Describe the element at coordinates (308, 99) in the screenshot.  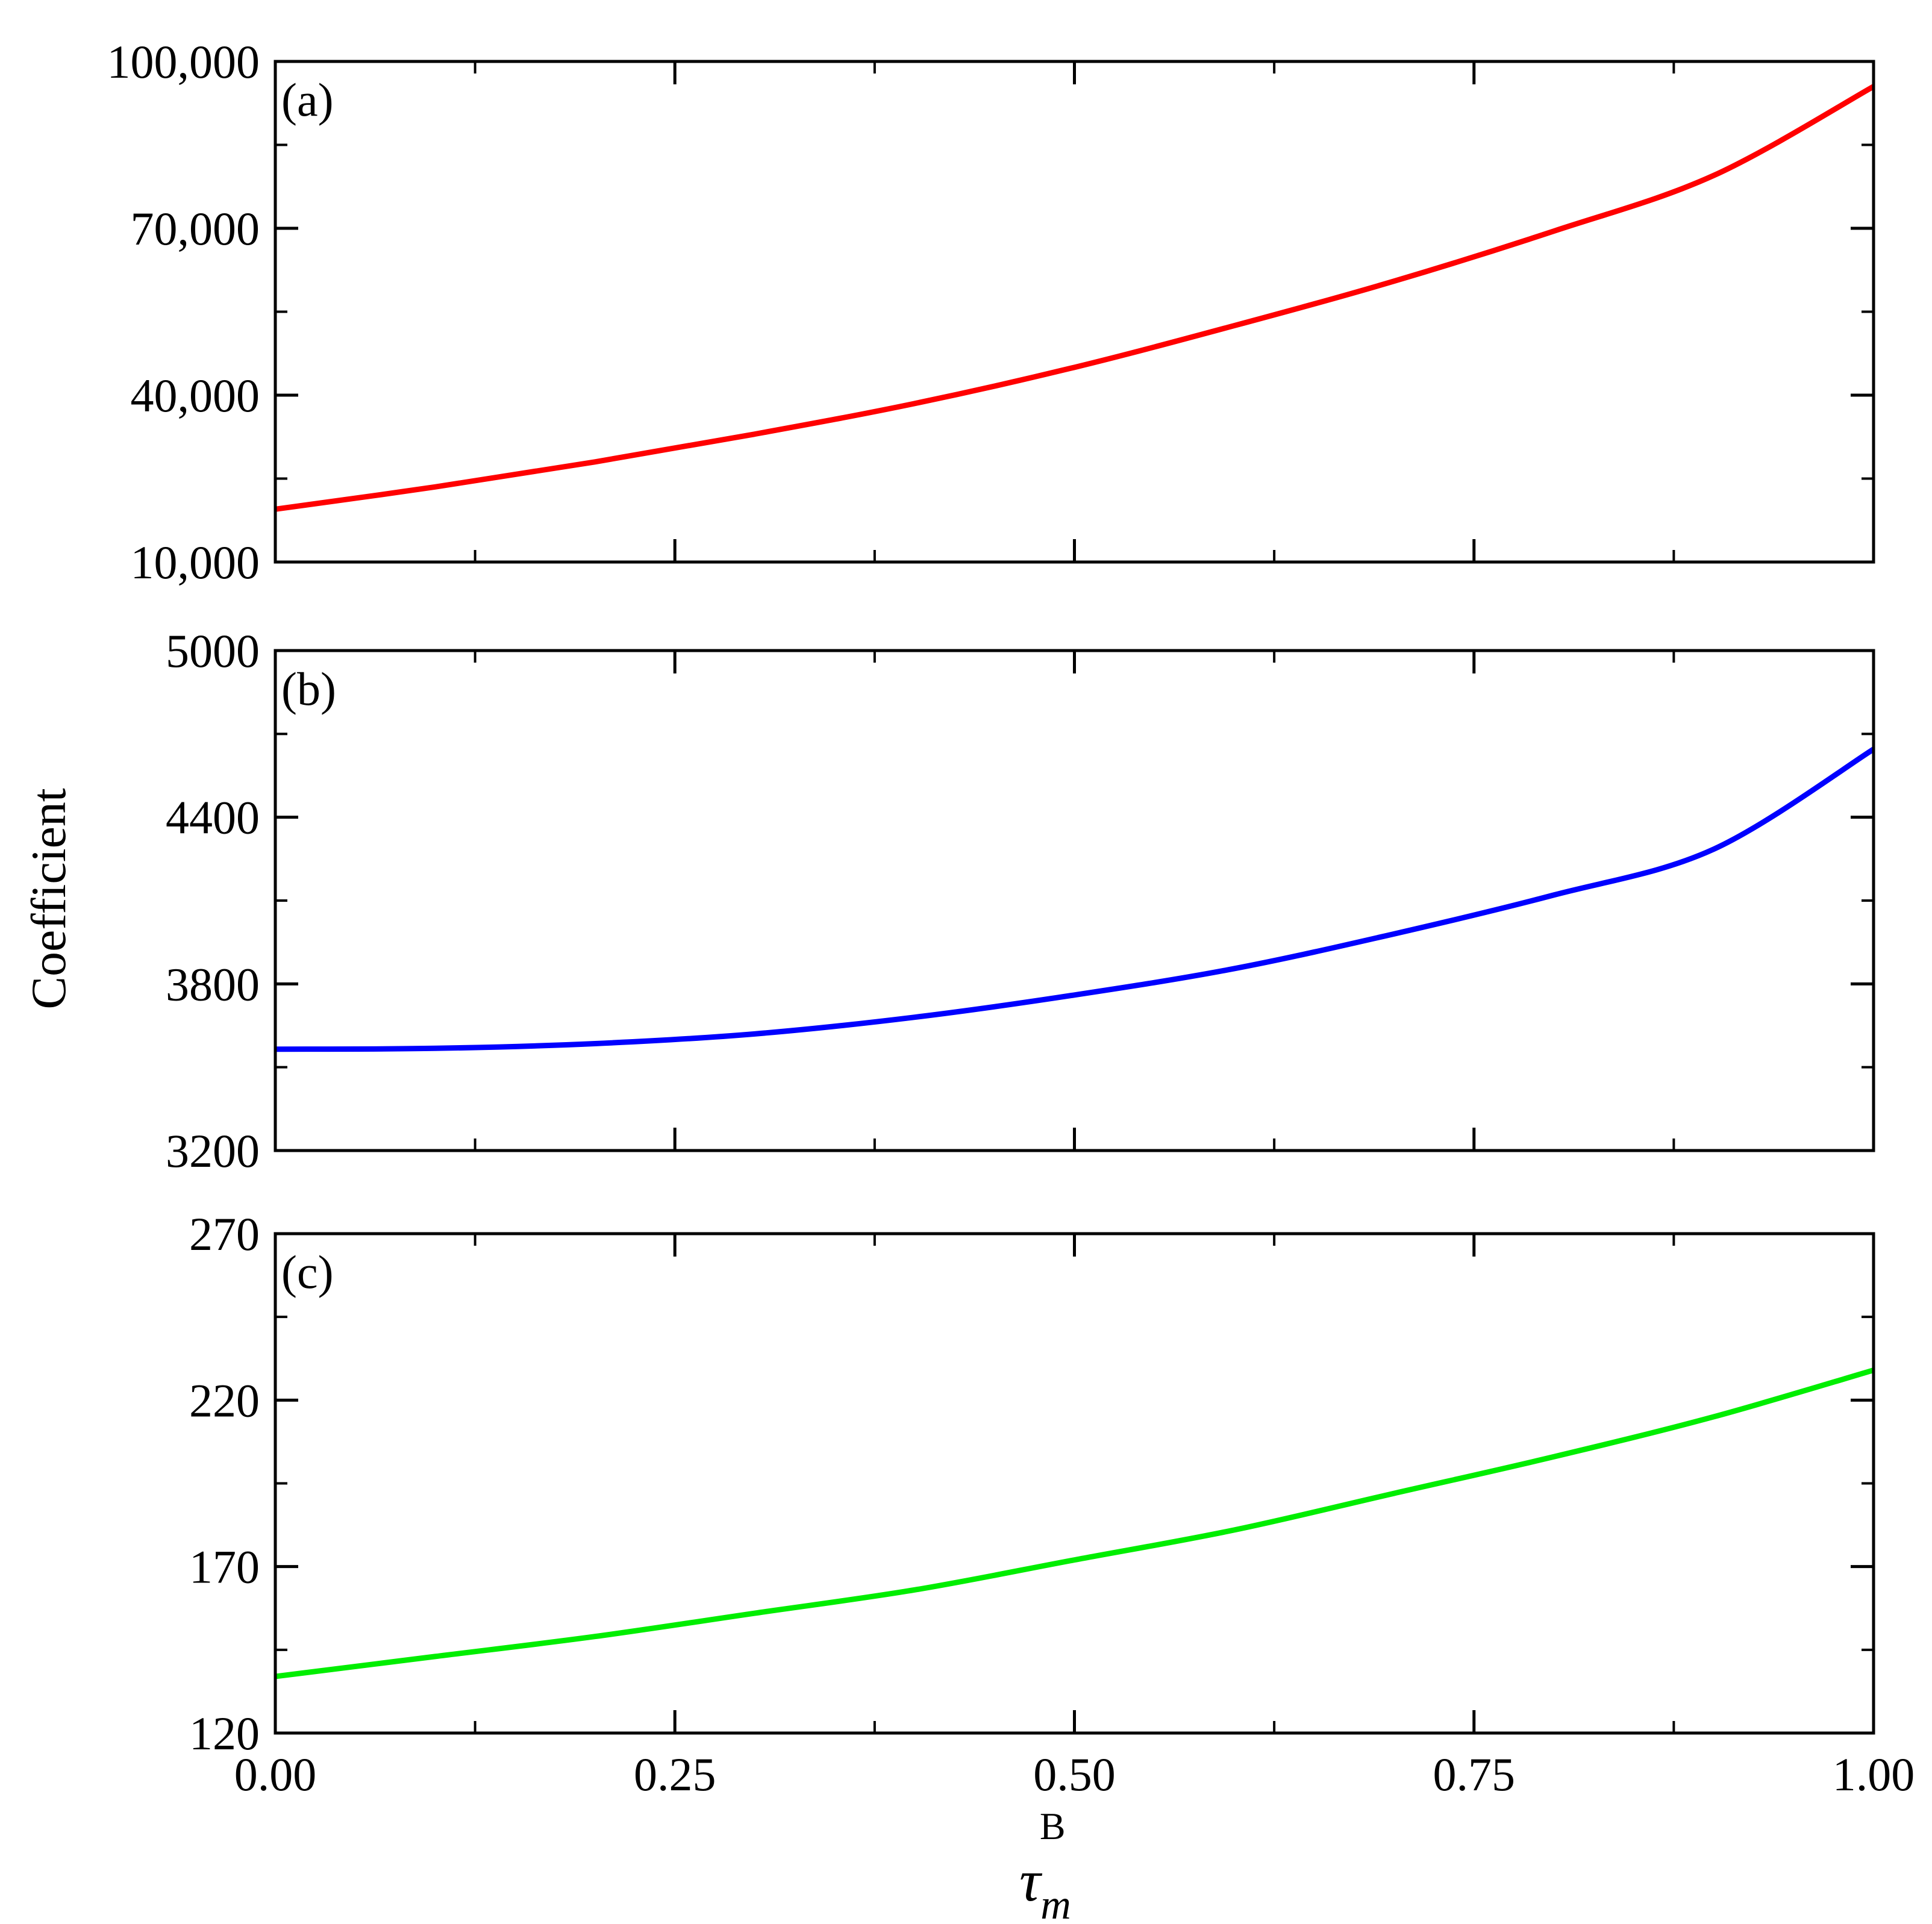
I see `panel-label: (a)` at that location.